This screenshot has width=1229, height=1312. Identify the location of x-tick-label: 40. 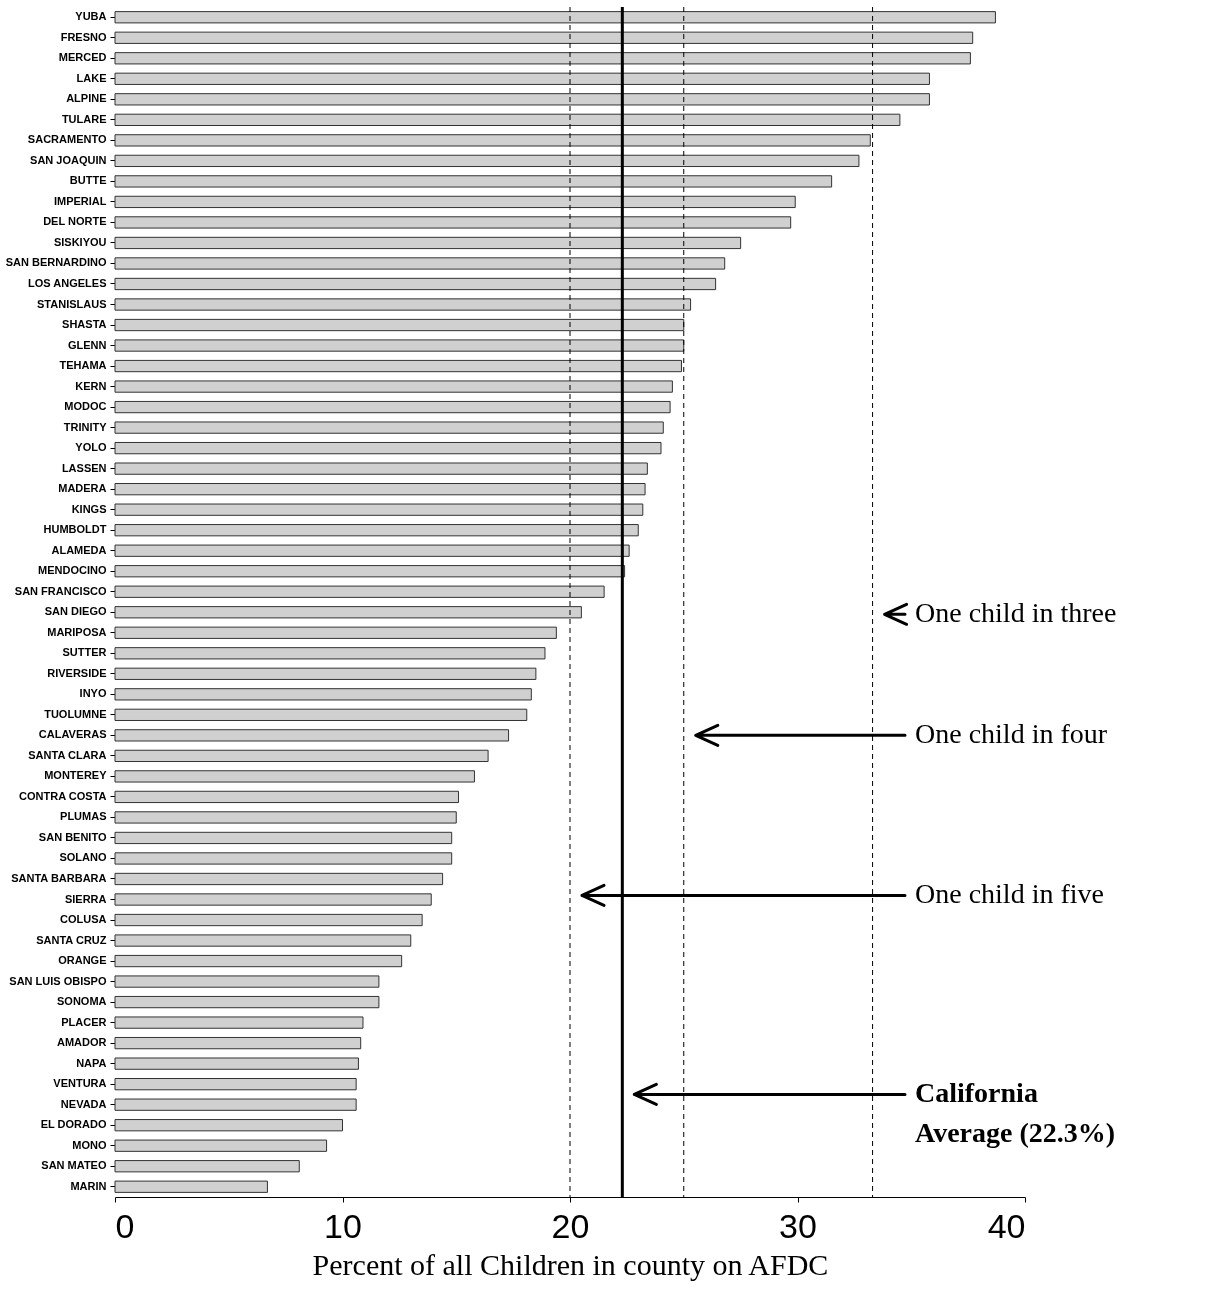
(1006, 1225).